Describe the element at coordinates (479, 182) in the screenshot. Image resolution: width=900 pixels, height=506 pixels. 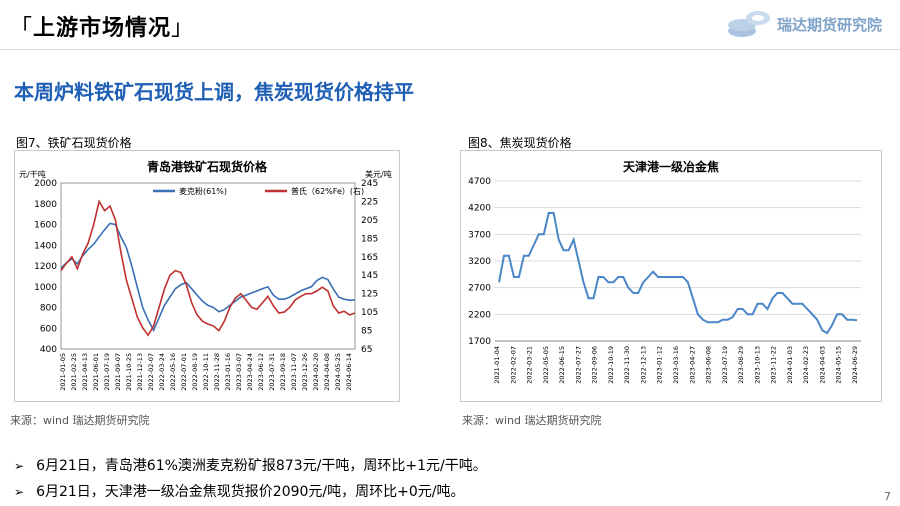
I see `y-tick-label: 4700` at that location.